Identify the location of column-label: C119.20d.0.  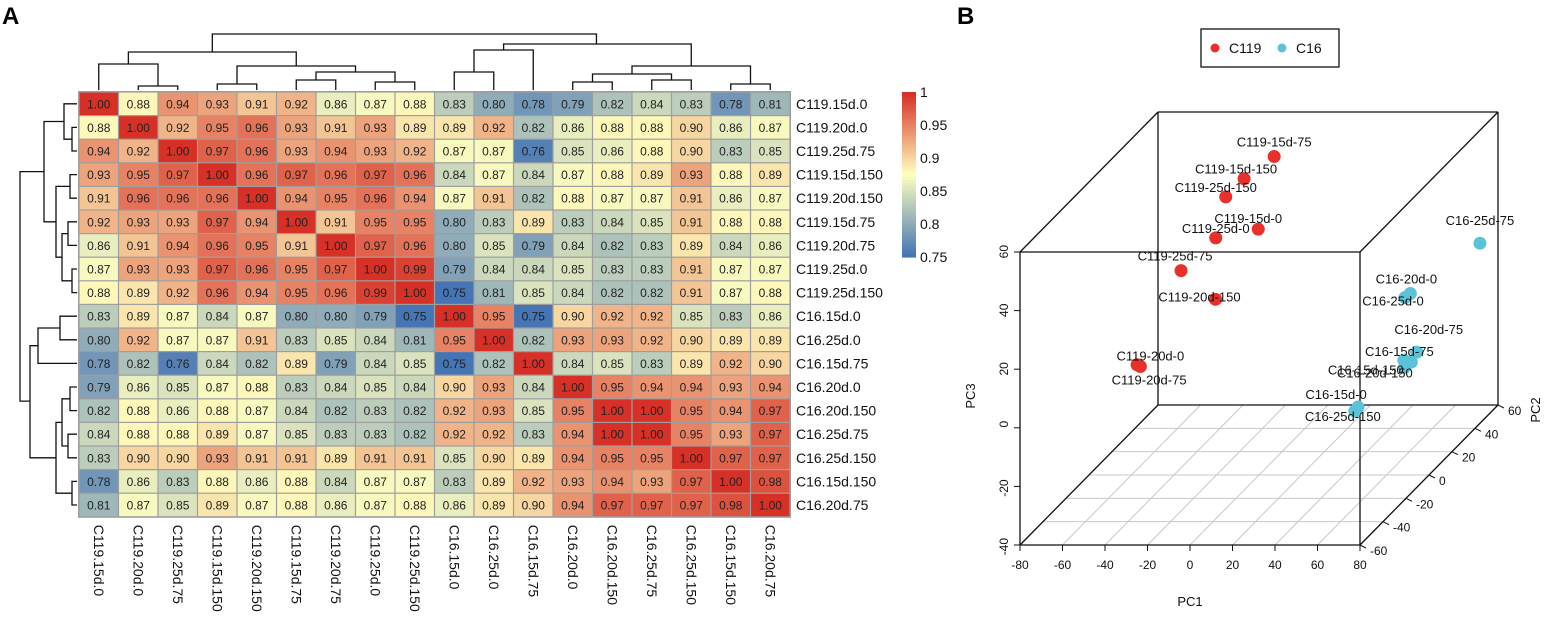
(138, 561).